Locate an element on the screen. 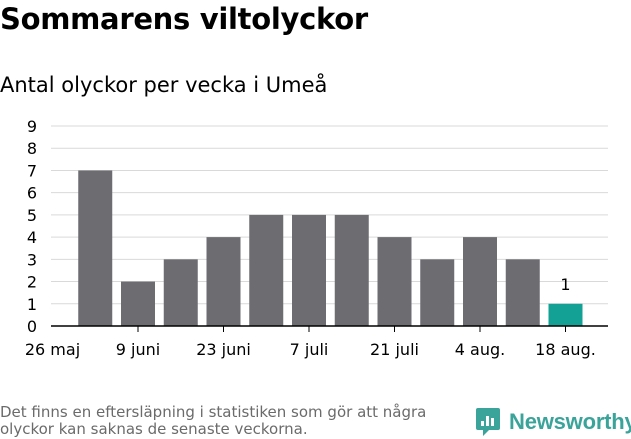 Image resolution: width=631 pixels, height=439 pixels. bar-28-juli is located at coordinates (437, 292).